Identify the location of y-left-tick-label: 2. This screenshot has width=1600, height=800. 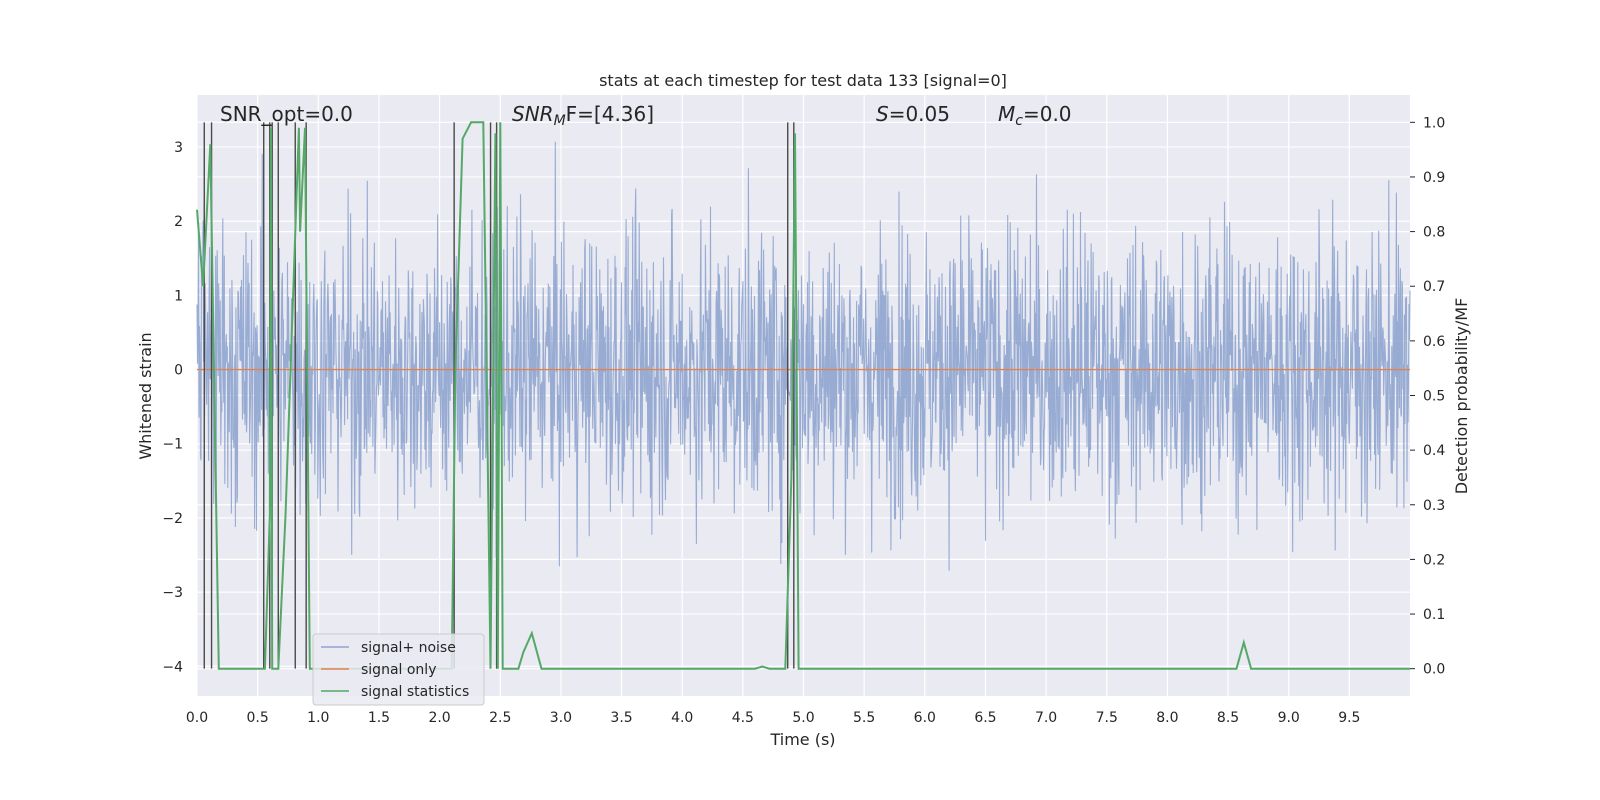
(178, 222).